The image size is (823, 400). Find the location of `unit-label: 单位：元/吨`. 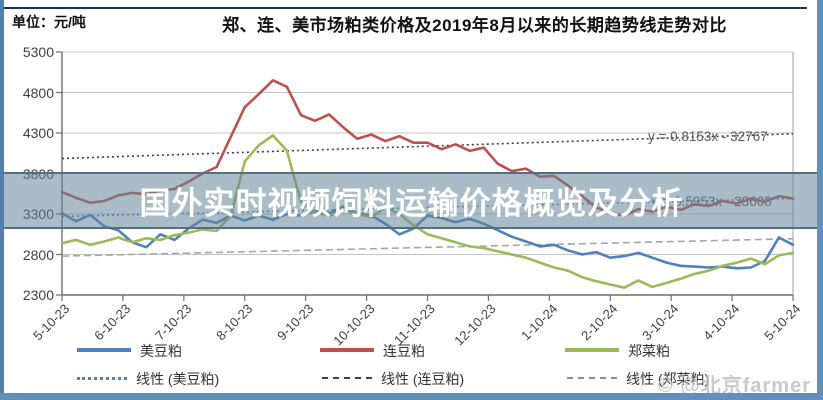

unit-label: 单位：元/吨 is located at coordinates (49, 22).